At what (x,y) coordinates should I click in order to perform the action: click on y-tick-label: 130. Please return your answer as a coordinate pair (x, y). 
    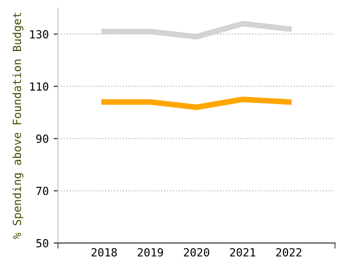
    Looking at the image, I should click on (39, 34).